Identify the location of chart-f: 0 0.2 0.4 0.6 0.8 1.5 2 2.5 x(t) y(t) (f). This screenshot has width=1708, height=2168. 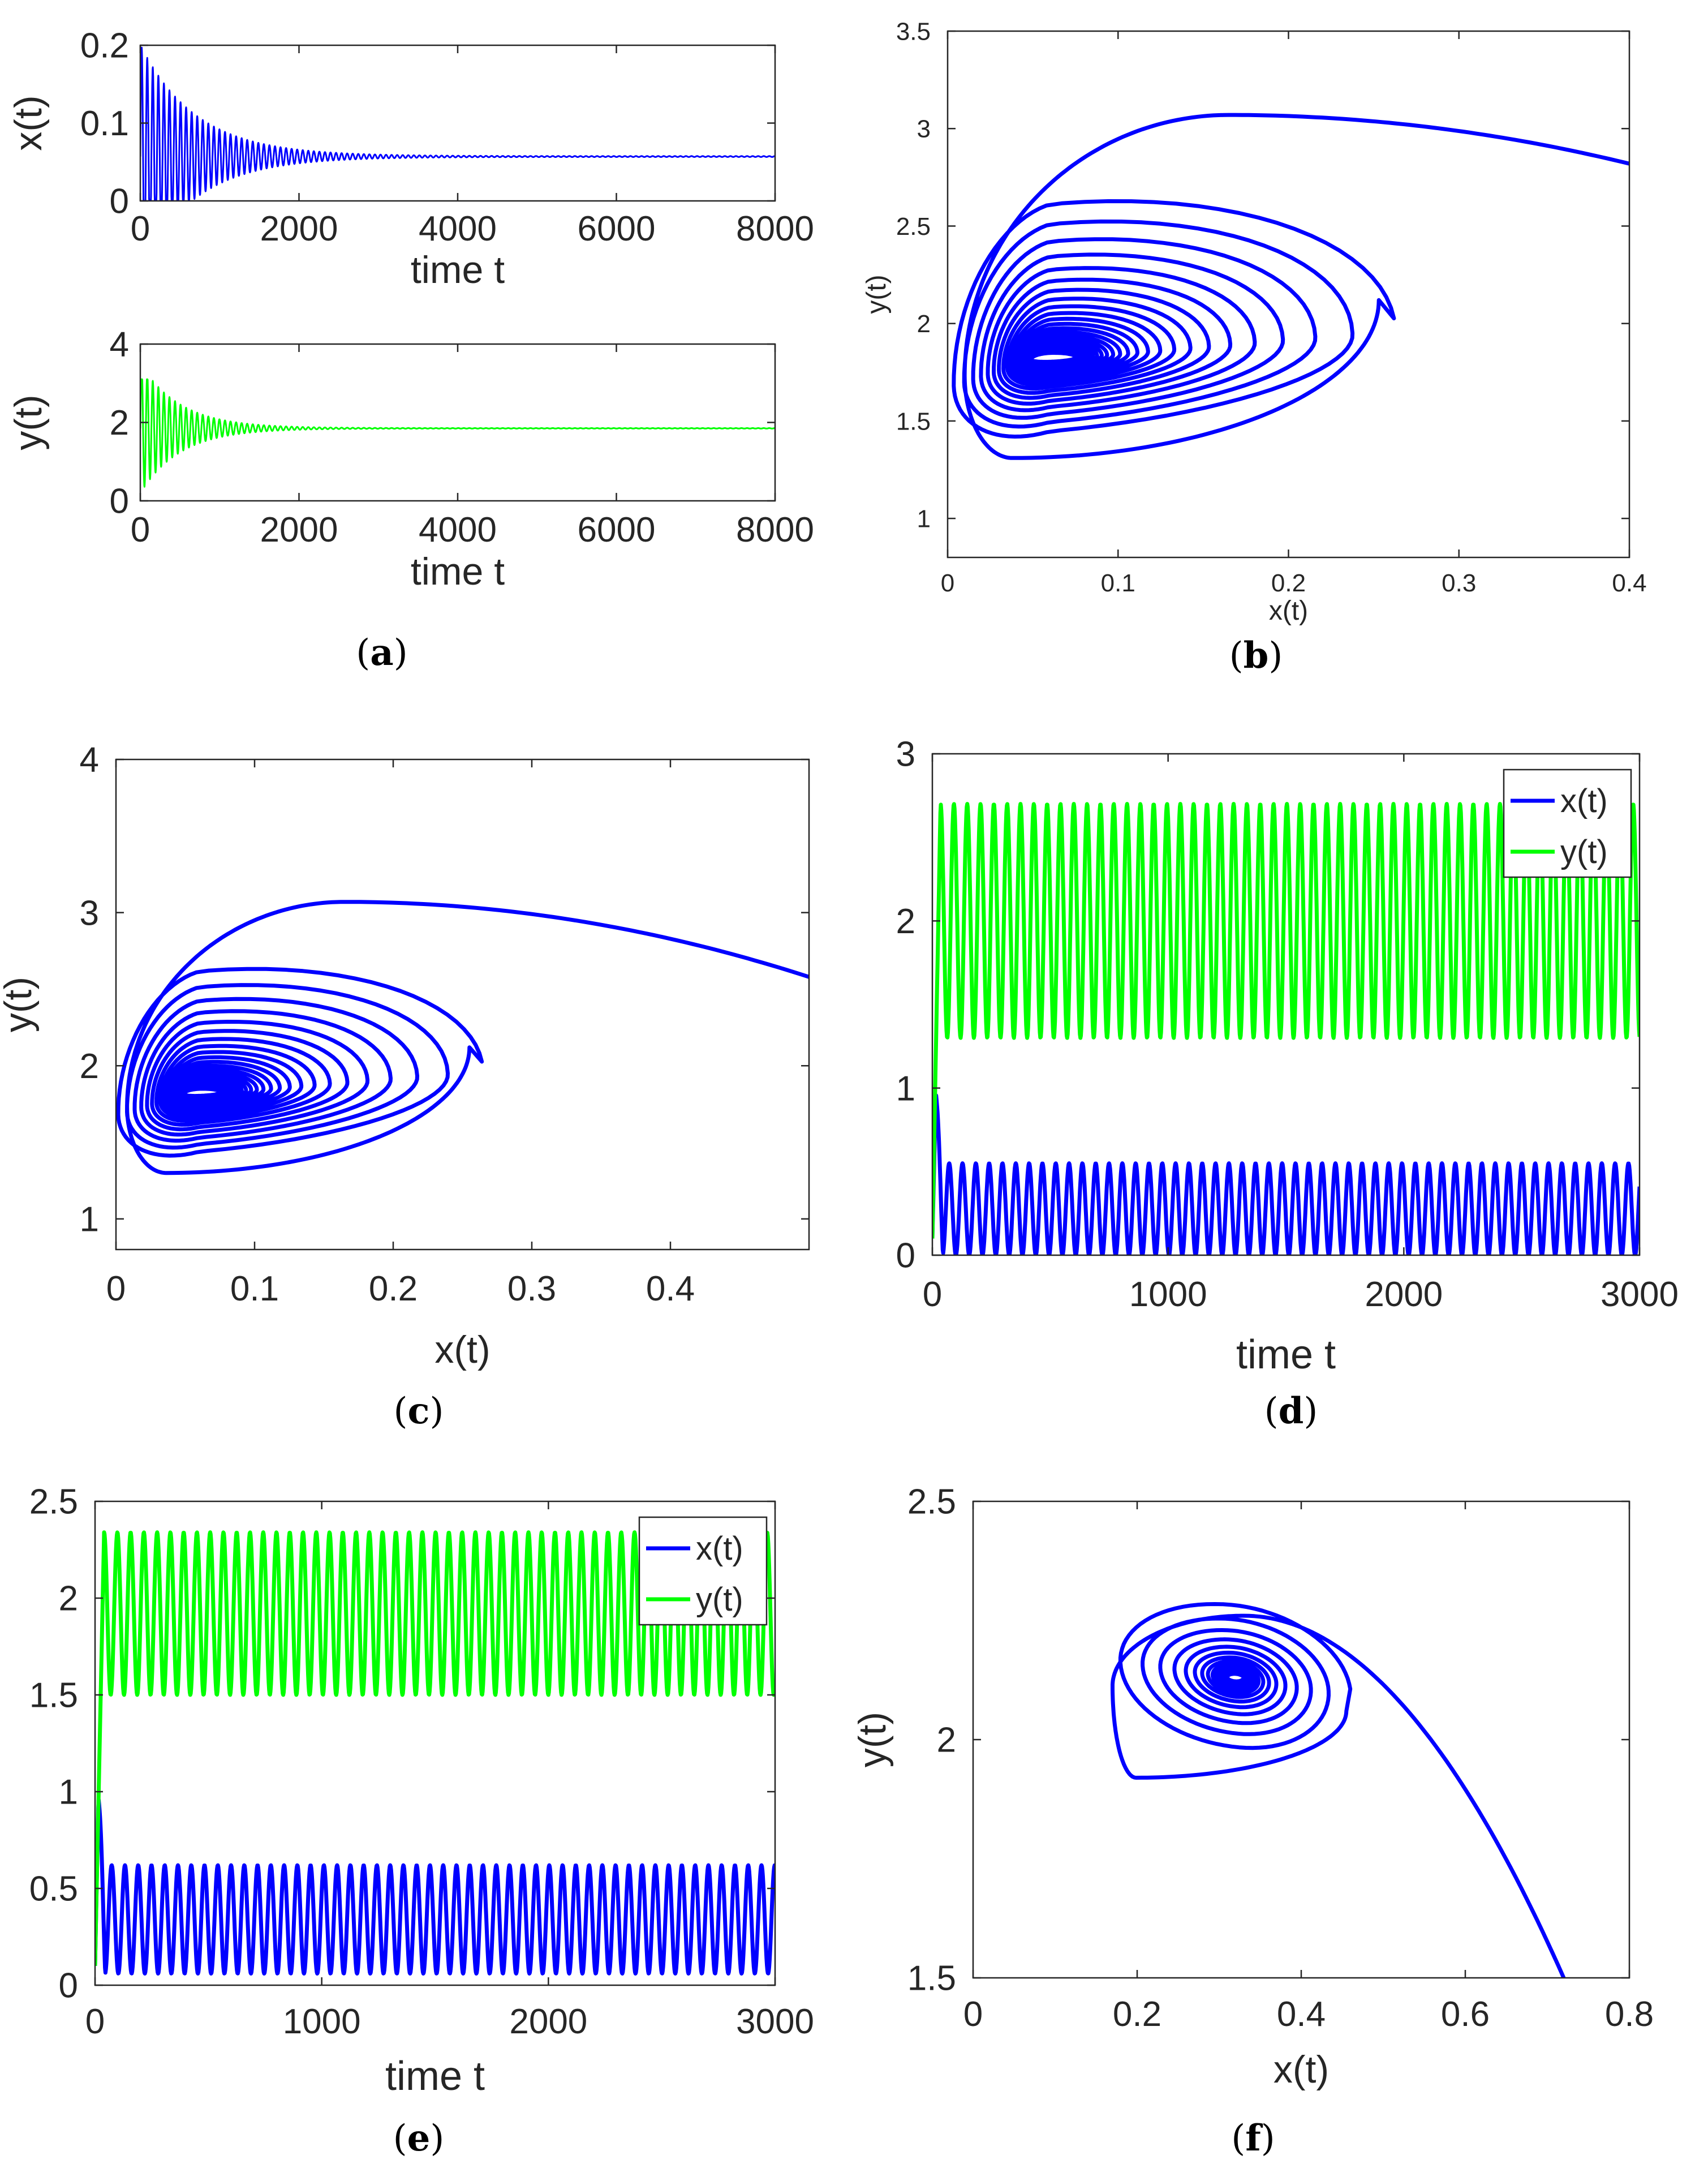
(1252, 1821).